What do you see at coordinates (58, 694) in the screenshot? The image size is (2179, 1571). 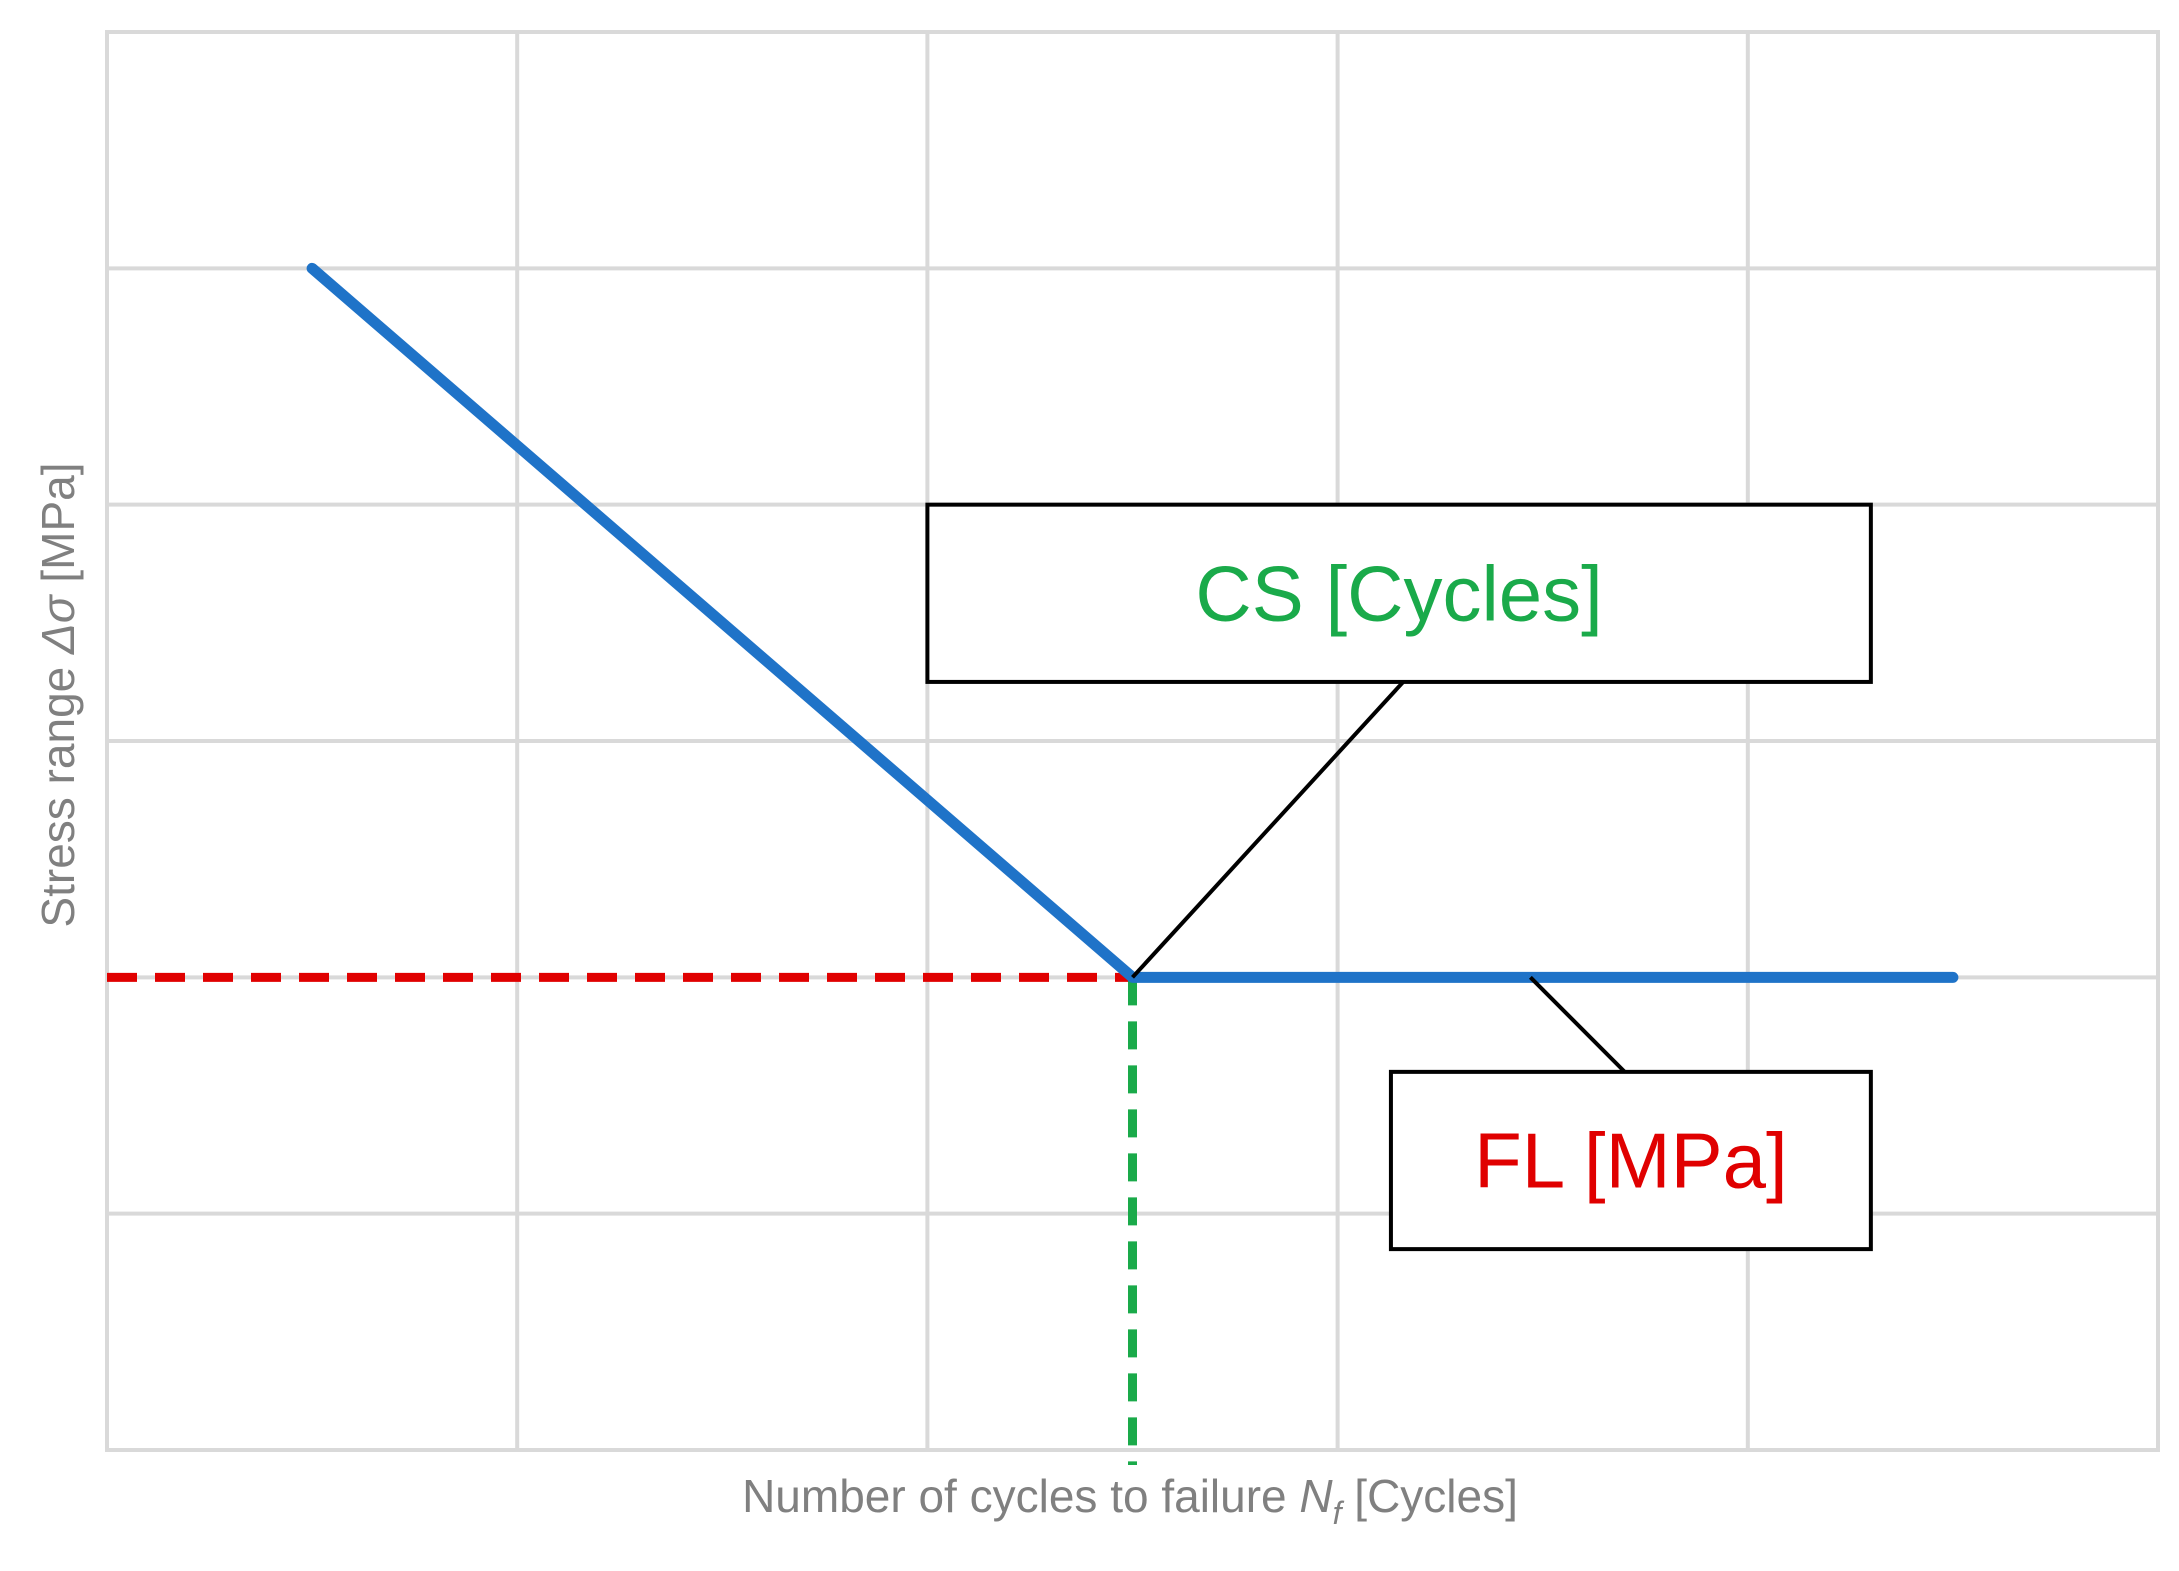 I see `y-axis-title: Stress range Δσ [MPa]` at bounding box center [58, 694].